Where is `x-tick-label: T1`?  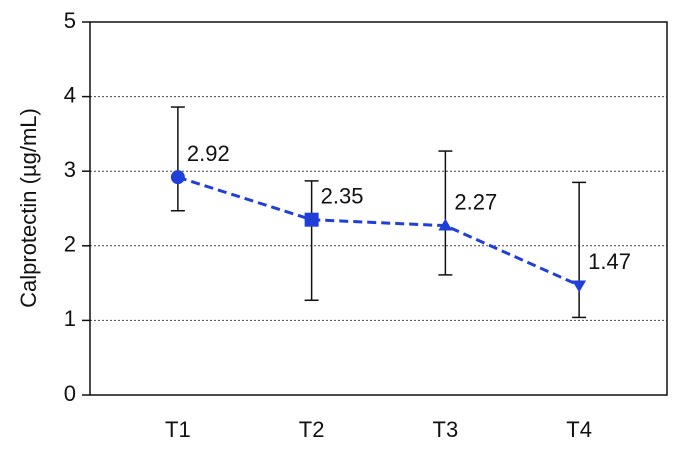
x-tick-label: T1 is located at coordinates (178, 429).